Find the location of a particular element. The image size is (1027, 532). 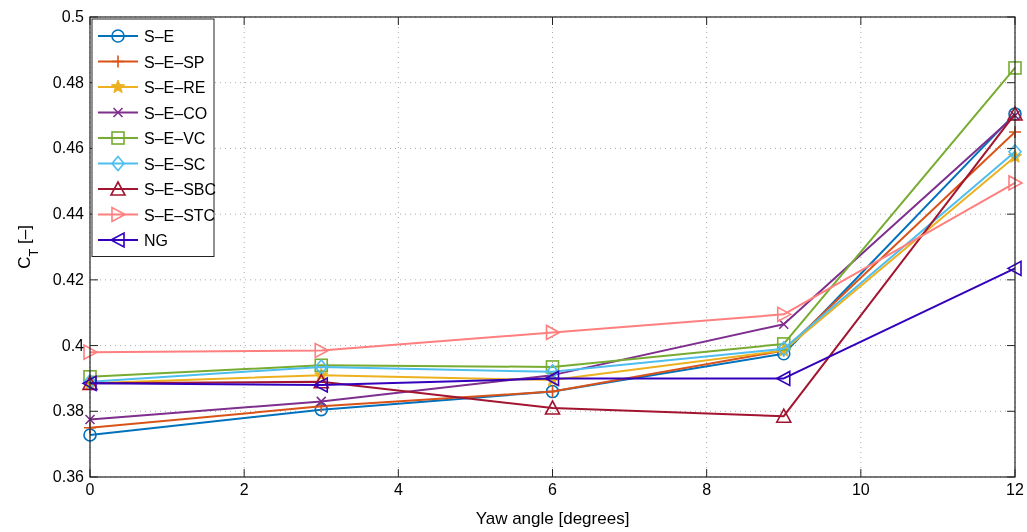

legend-label: S–E–STC is located at coordinates (180, 215).